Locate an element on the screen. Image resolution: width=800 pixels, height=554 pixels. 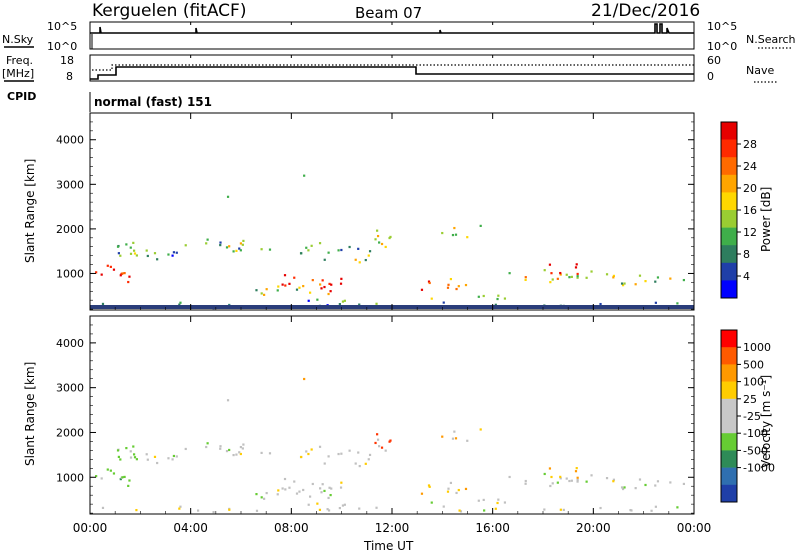
ytick-label-1-2: 3000 is located at coordinates (70, 388).